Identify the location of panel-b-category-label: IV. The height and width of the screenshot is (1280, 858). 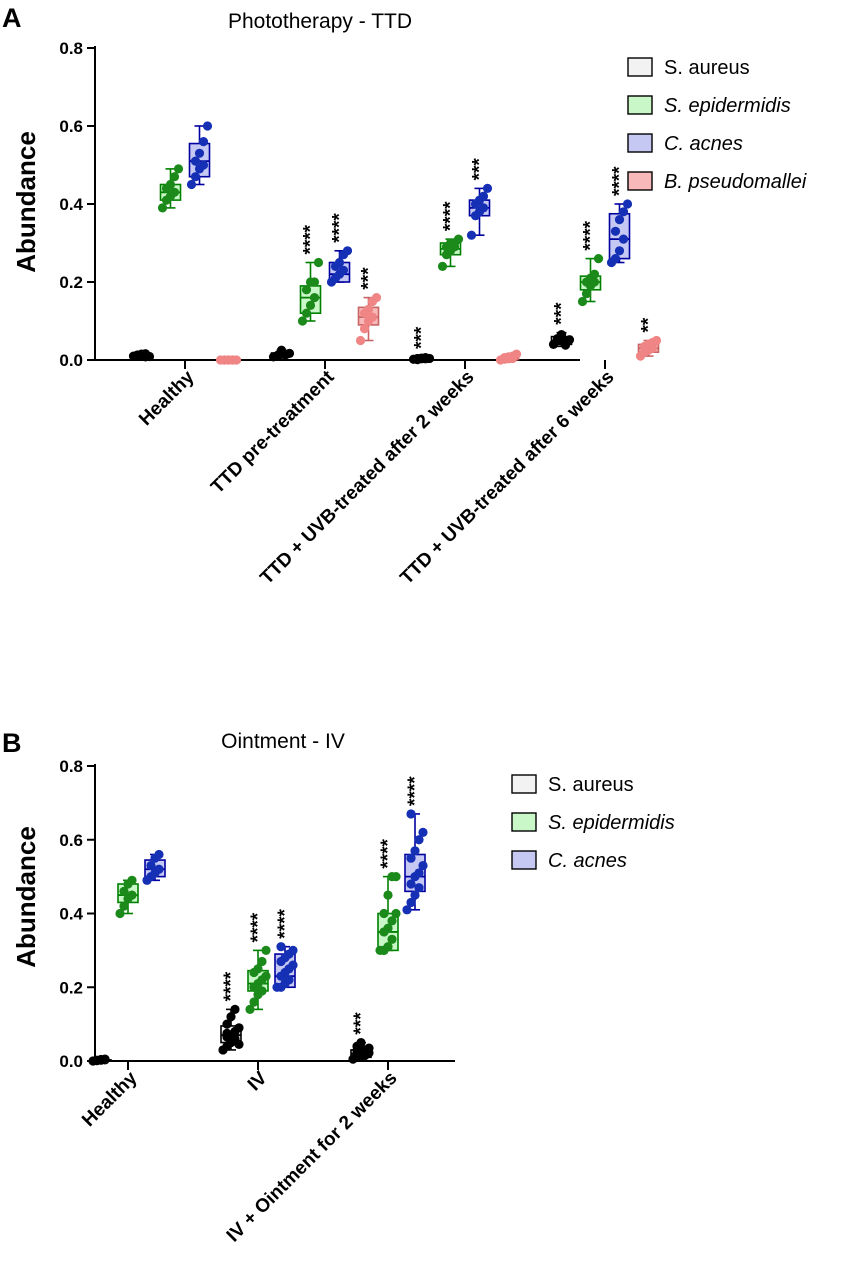
(258, 1081).